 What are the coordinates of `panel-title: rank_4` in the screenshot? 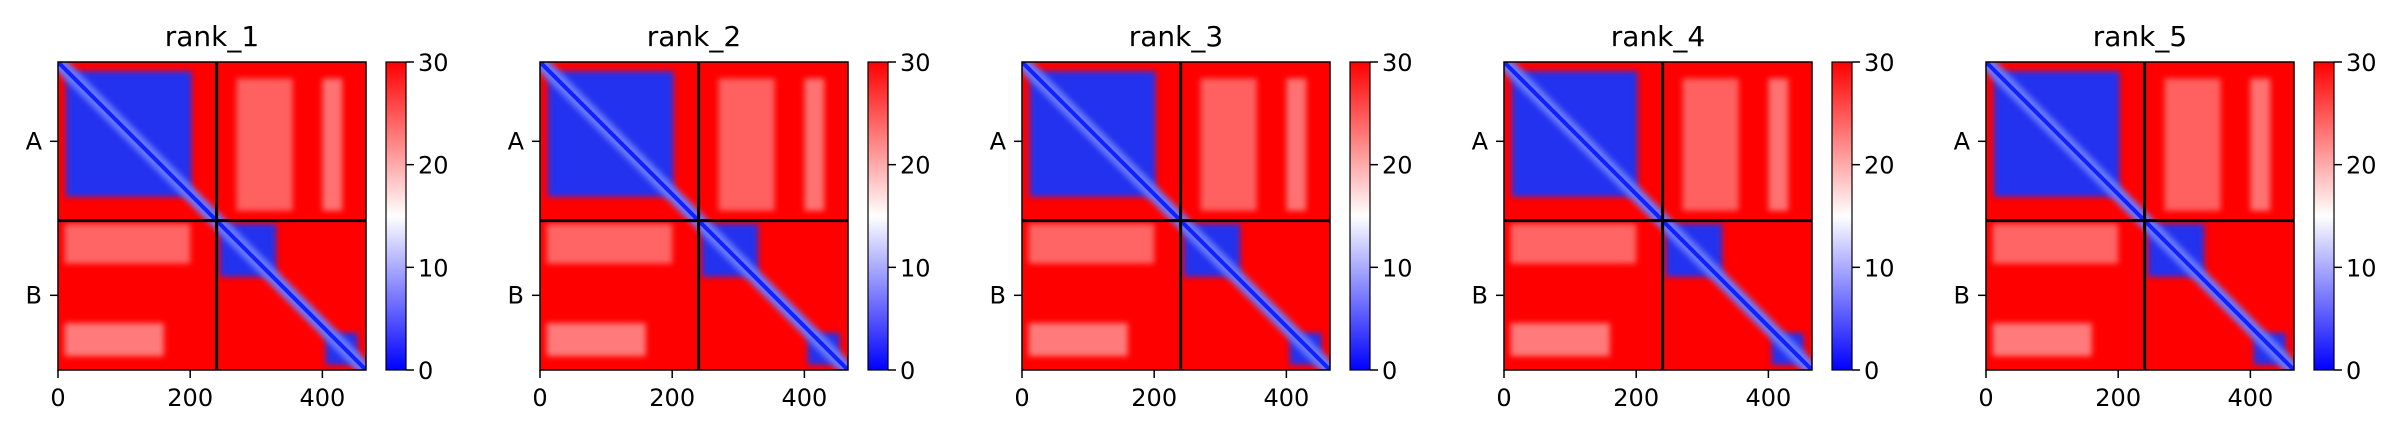 It's located at (1658, 36).